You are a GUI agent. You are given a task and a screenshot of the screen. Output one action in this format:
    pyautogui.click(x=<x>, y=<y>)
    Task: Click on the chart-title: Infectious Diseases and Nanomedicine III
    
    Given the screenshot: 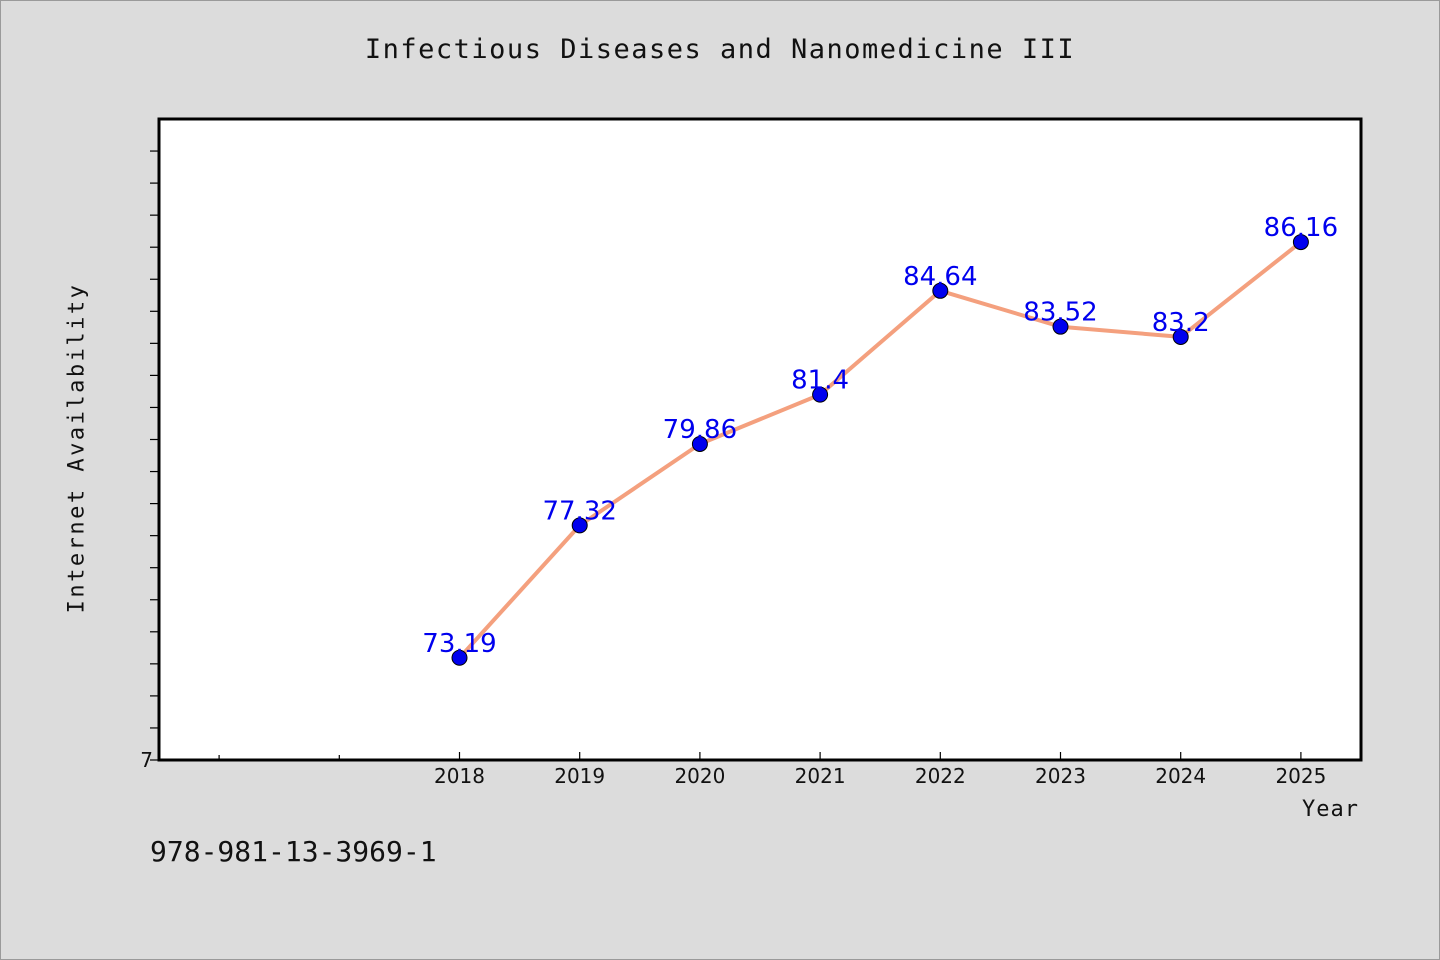 What is the action you would take?
    pyautogui.click(x=720, y=49)
    